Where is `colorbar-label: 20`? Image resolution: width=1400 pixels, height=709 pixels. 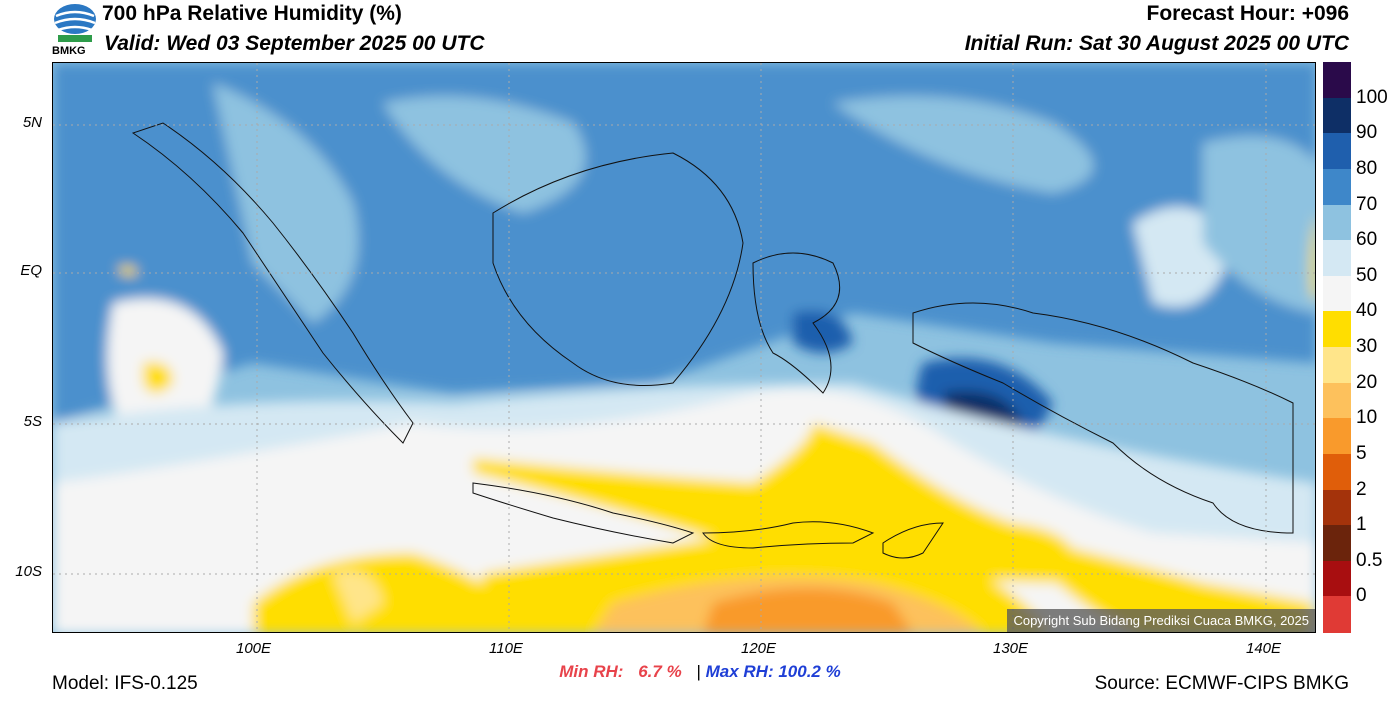 colorbar-label: 20 is located at coordinates (1367, 382).